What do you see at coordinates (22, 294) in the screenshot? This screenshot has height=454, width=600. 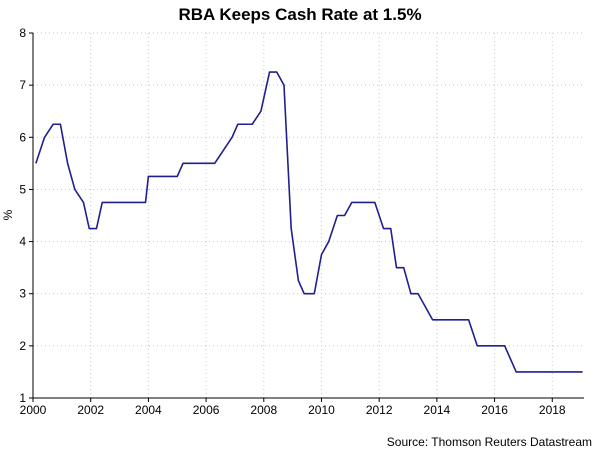 I see `y-tick-label: 3` at bounding box center [22, 294].